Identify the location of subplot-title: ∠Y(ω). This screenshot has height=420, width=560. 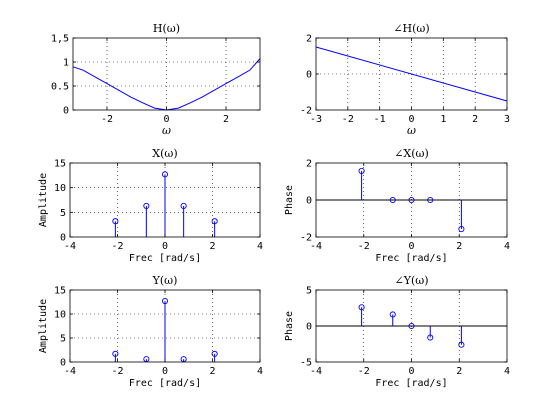
(411, 280).